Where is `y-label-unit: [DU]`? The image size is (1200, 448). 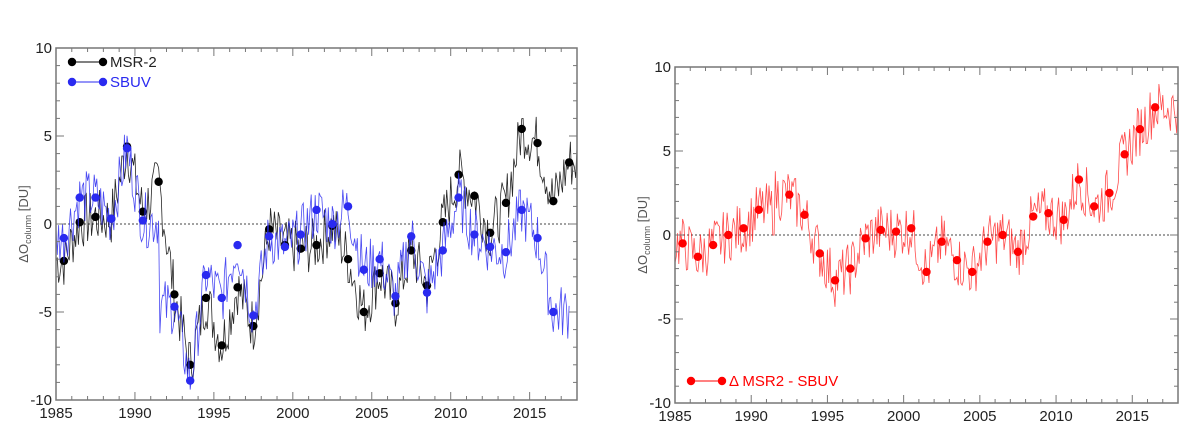
y-label-unit: [DU] is located at coordinates (23, 200).